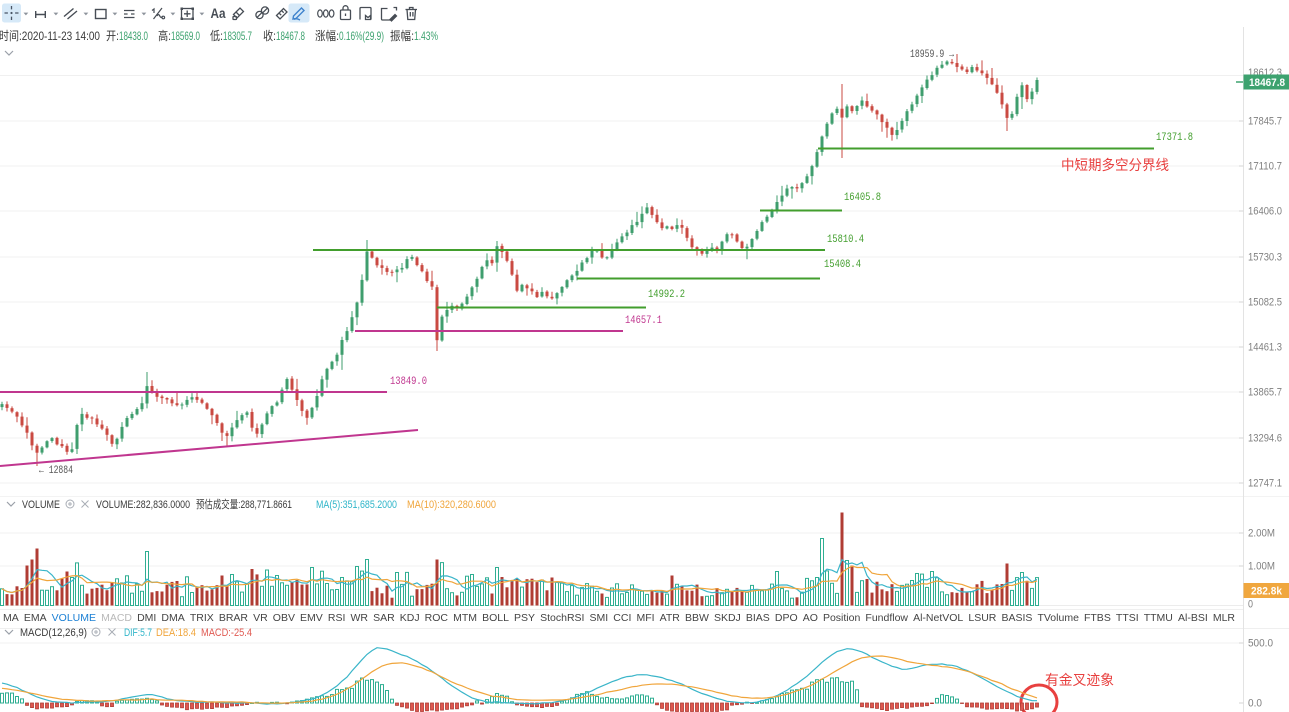 Image resolution: width=1289 pixels, height=712 pixels. Describe the element at coordinates (1255, 704) in the screenshot. I see `svg-text: 0.0` at that location.